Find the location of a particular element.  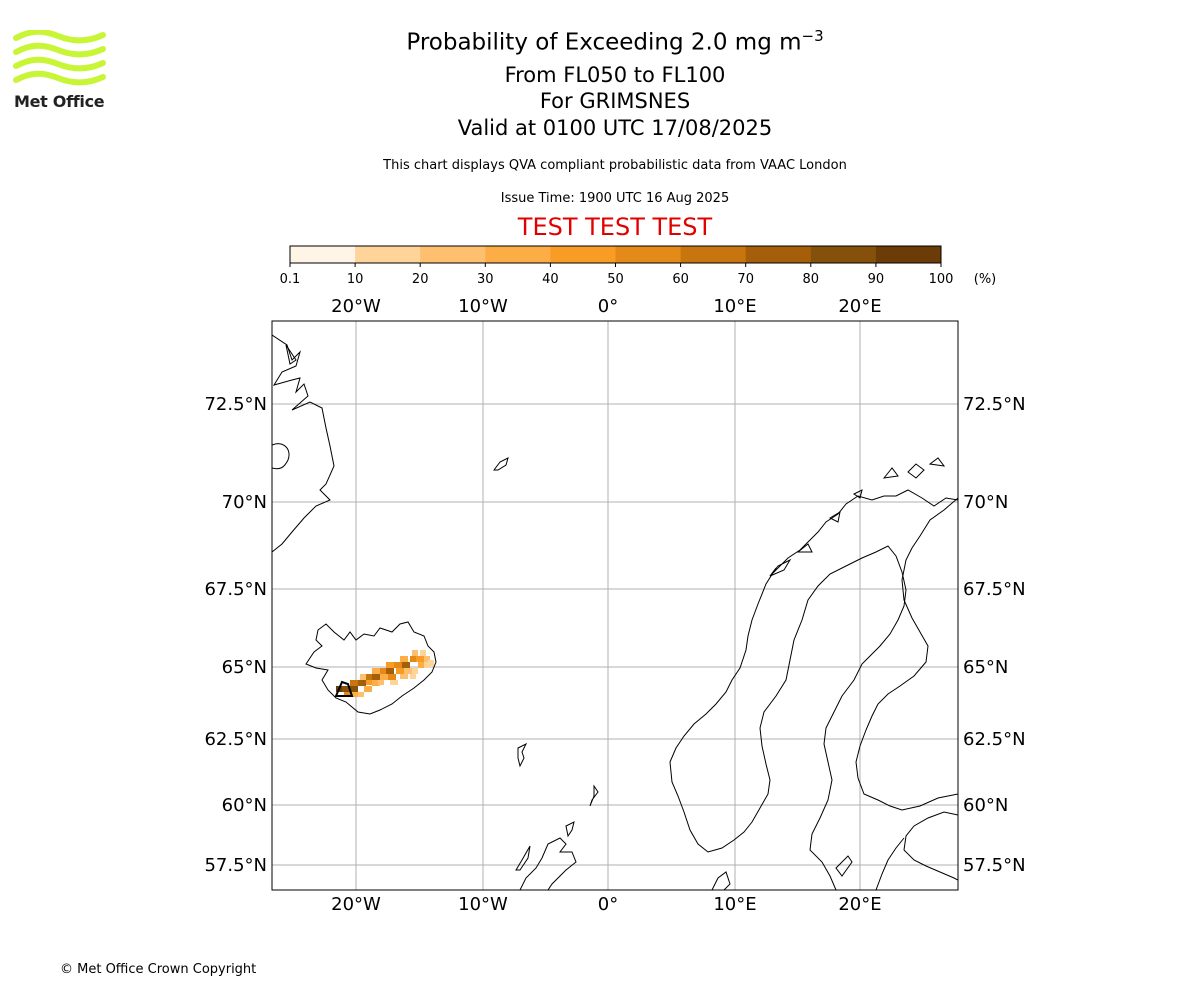

colorbar: 0.1 10 20 30 40 50 60 70 80 90 100 (%) is located at coordinates (638, 266).